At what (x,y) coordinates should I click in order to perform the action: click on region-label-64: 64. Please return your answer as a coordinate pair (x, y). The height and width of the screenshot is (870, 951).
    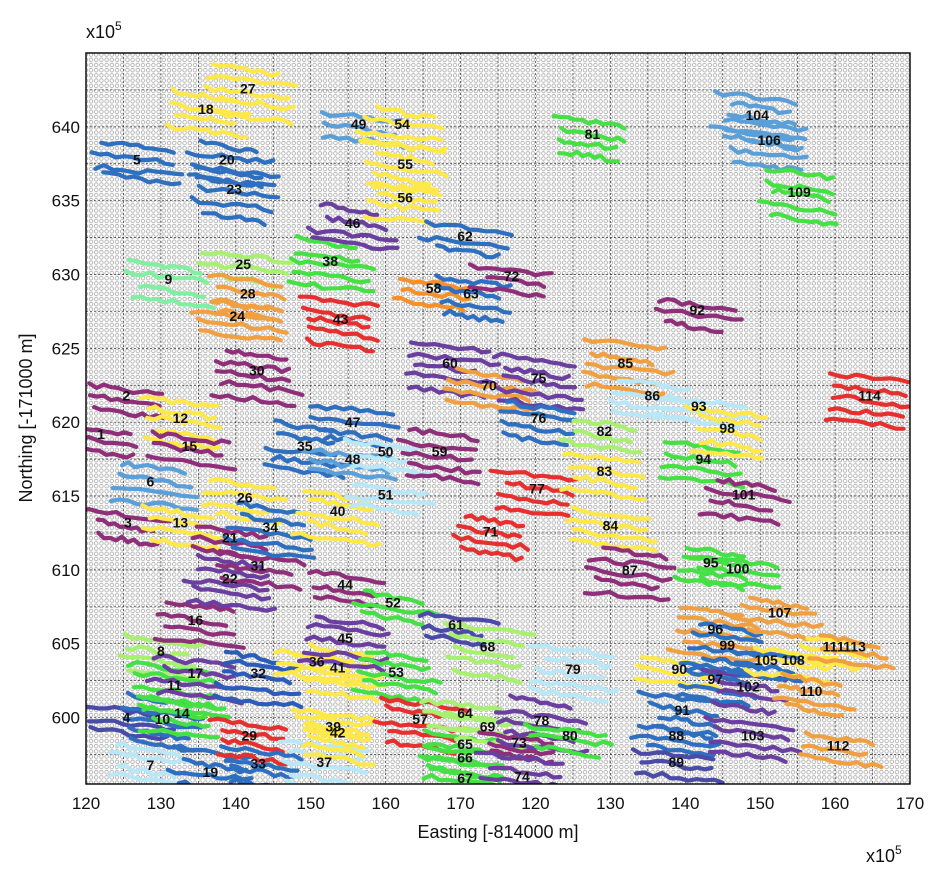
    Looking at the image, I should click on (465, 713).